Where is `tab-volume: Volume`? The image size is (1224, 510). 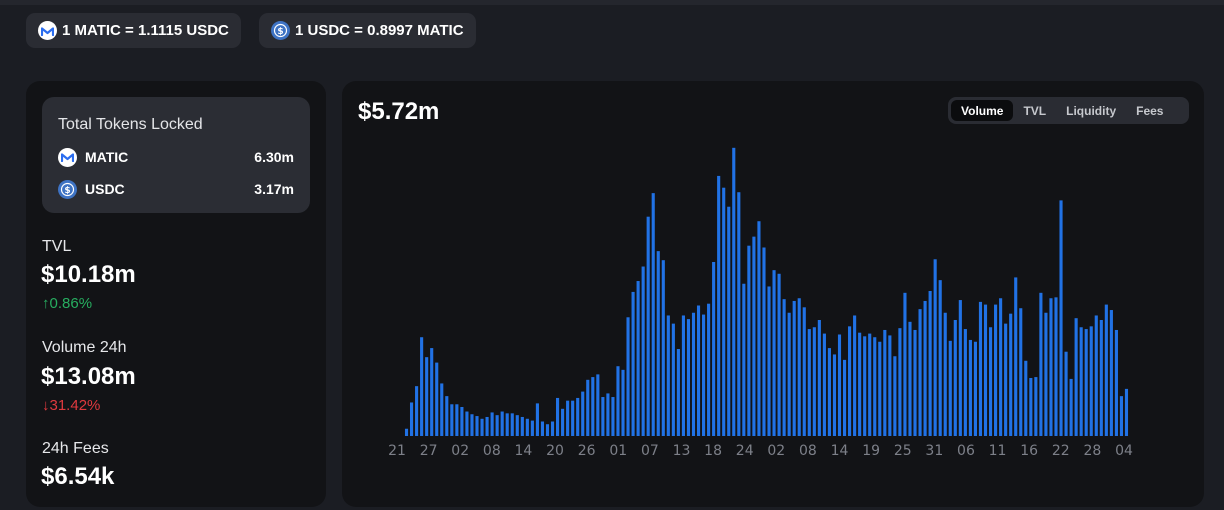 tab-volume: Volume is located at coordinates (982, 110).